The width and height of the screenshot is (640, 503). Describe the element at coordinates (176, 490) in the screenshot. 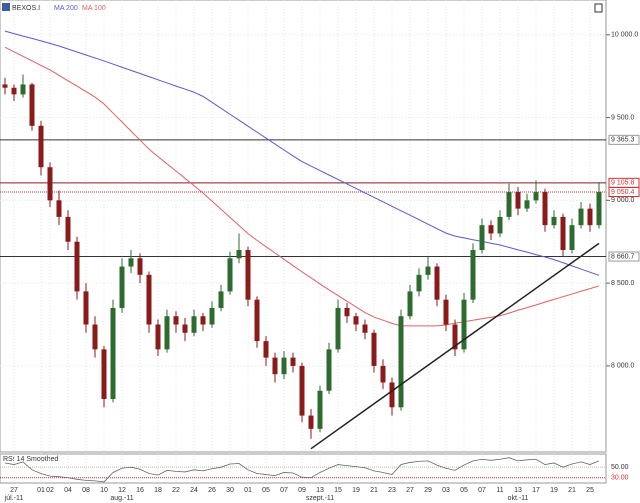

I see `x-tick-label: 22` at that location.